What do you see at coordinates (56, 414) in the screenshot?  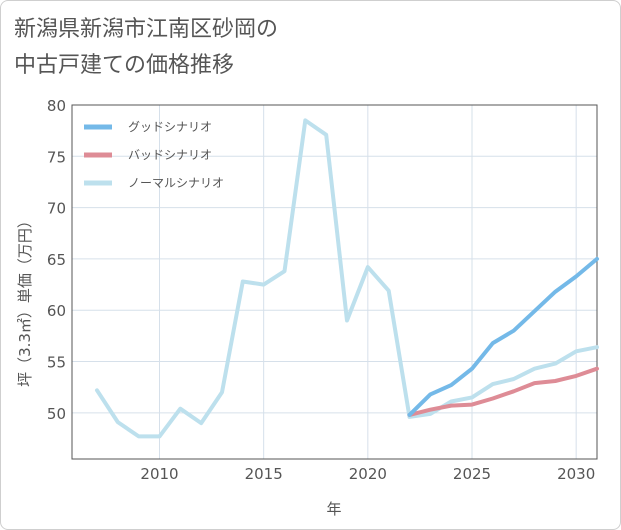 I see `y-tick-label: 50` at bounding box center [56, 414].